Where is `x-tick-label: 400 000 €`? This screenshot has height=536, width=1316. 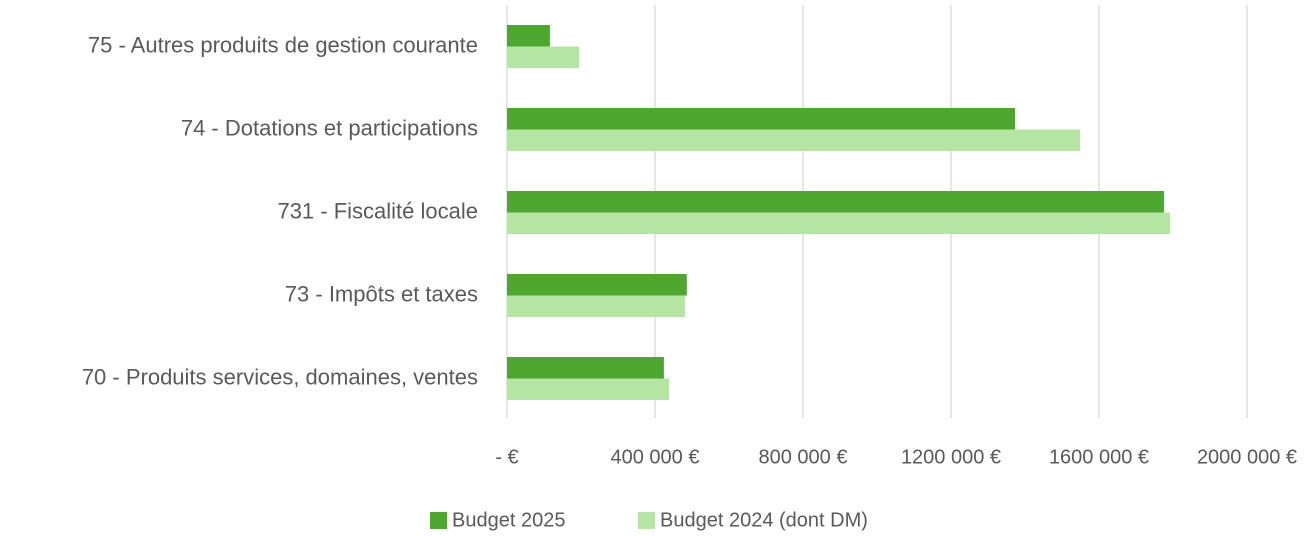 x-tick-label: 400 000 € is located at coordinates (655, 457).